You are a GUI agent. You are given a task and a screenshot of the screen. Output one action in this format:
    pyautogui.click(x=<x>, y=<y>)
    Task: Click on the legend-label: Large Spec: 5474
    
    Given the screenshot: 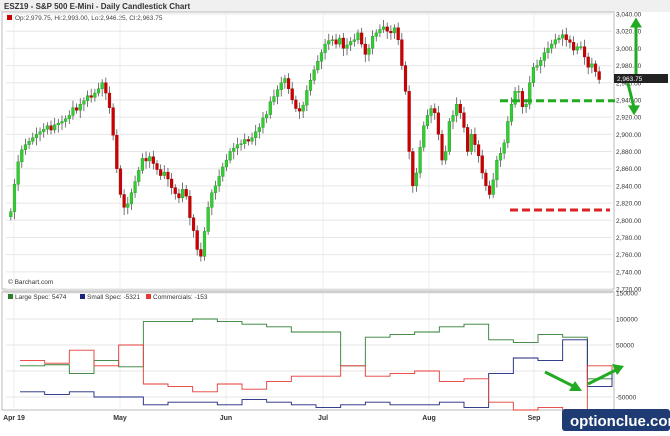 What is the action you would take?
    pyautogui.click(x=41, y=297)
    